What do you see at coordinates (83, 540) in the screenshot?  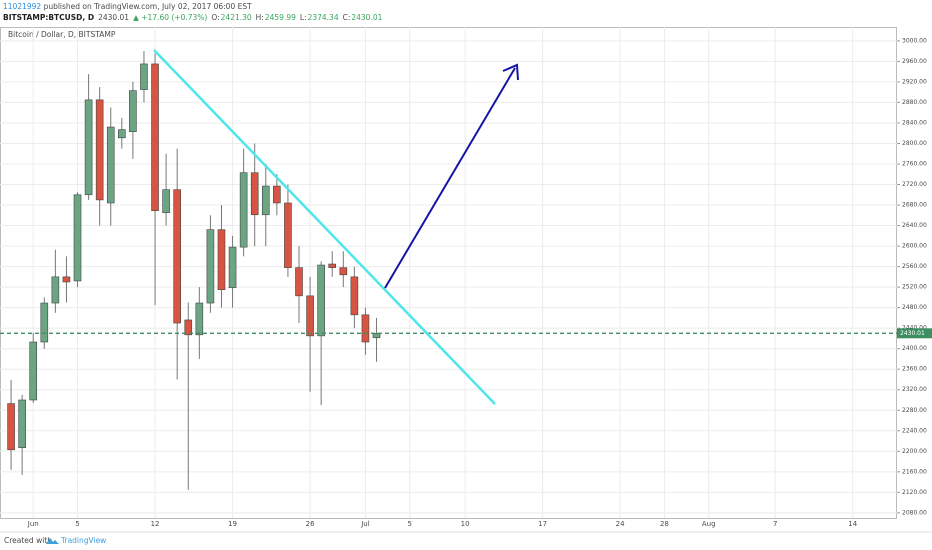 I see `footer-brand: TradingView` at bounding box center [83, 540].